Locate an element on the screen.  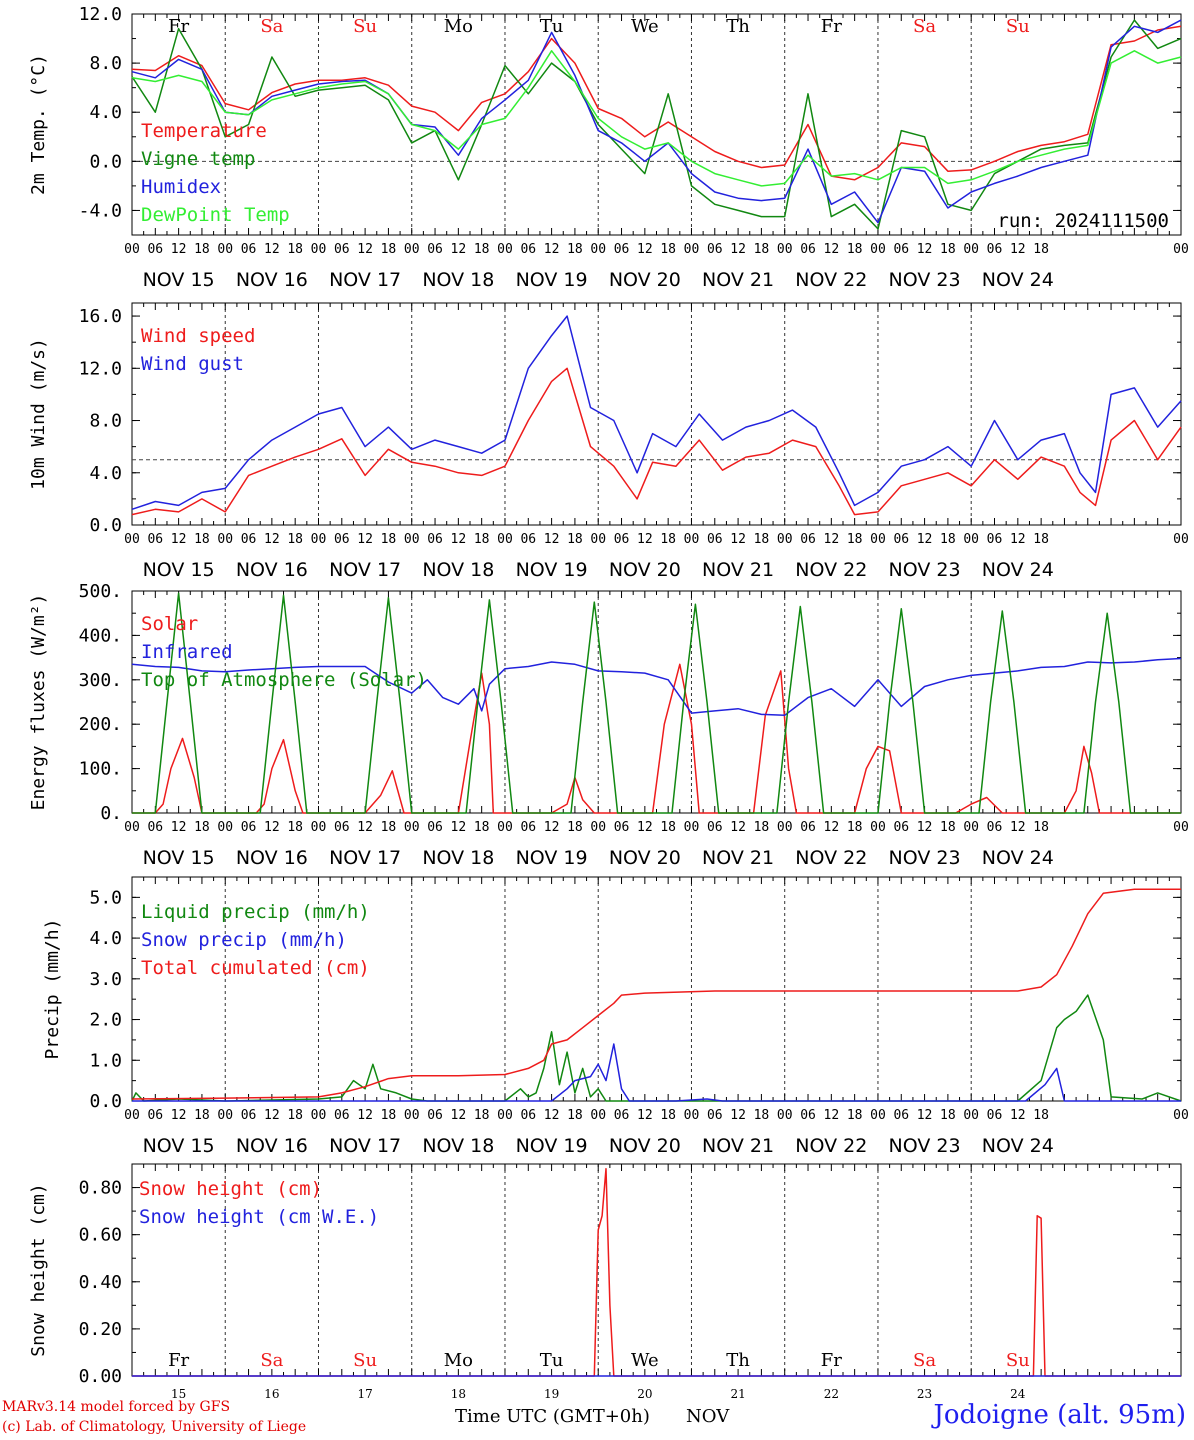
date-label: NOV 19 is located at coordinates (552, 1146).